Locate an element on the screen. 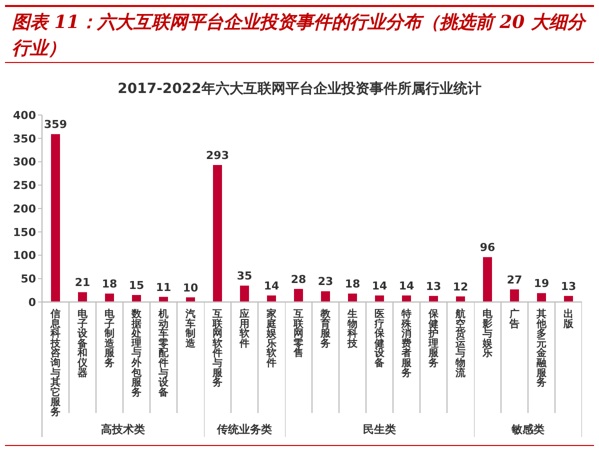 The width and height of the screenshot is (599, 471). data-label: 19 is located at coordinates (542, 283).